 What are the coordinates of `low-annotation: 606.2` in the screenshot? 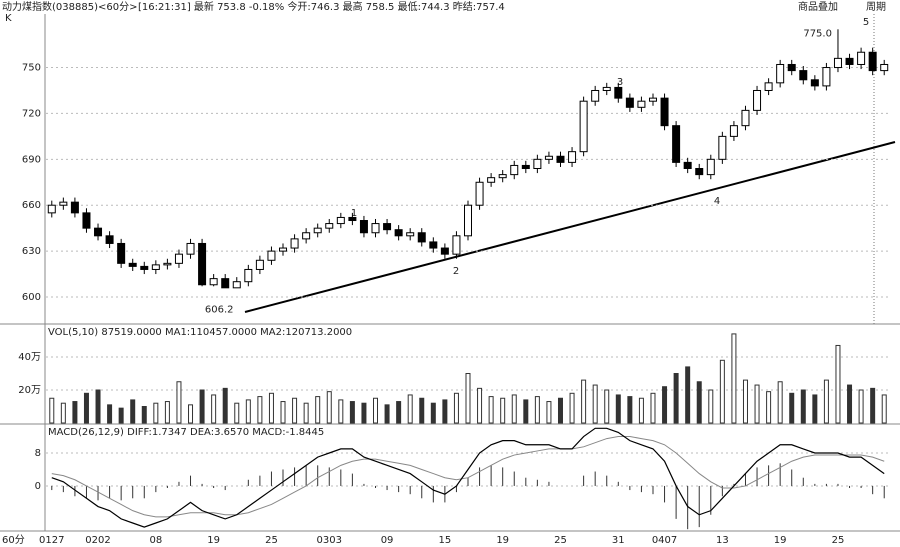 It's located at (219, 310).